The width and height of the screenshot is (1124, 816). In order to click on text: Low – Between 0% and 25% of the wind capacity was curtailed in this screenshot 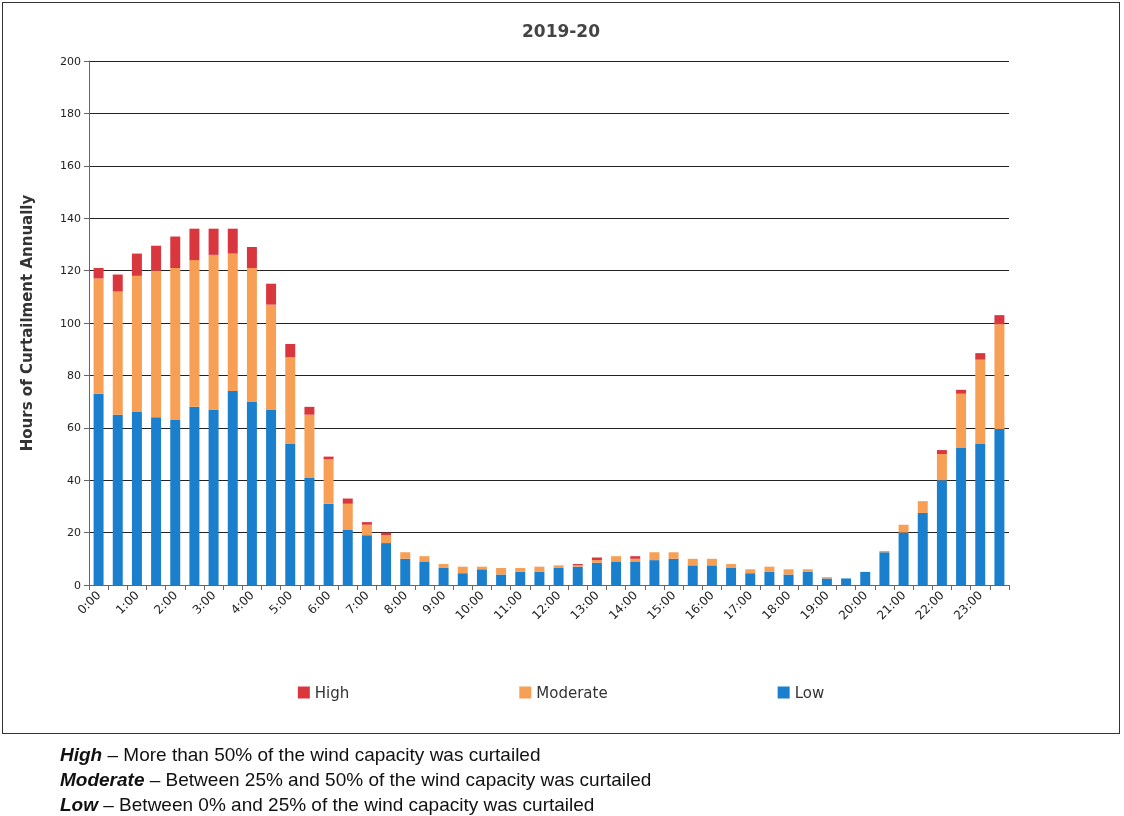, I will do `click(328, 804)`.